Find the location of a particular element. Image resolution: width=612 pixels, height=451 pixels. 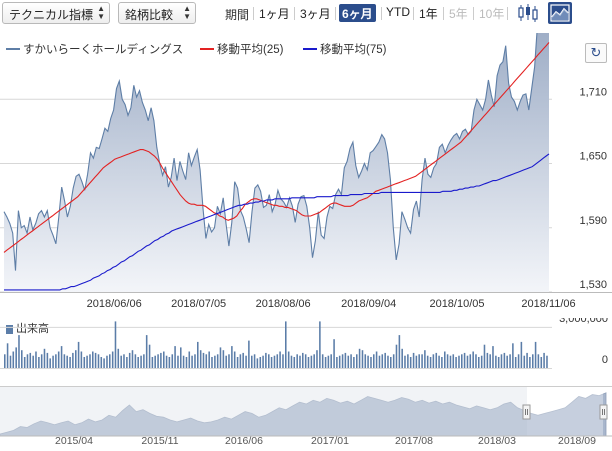

legend-ma25: 移動平均(25) is located at coordinates (241, 49).